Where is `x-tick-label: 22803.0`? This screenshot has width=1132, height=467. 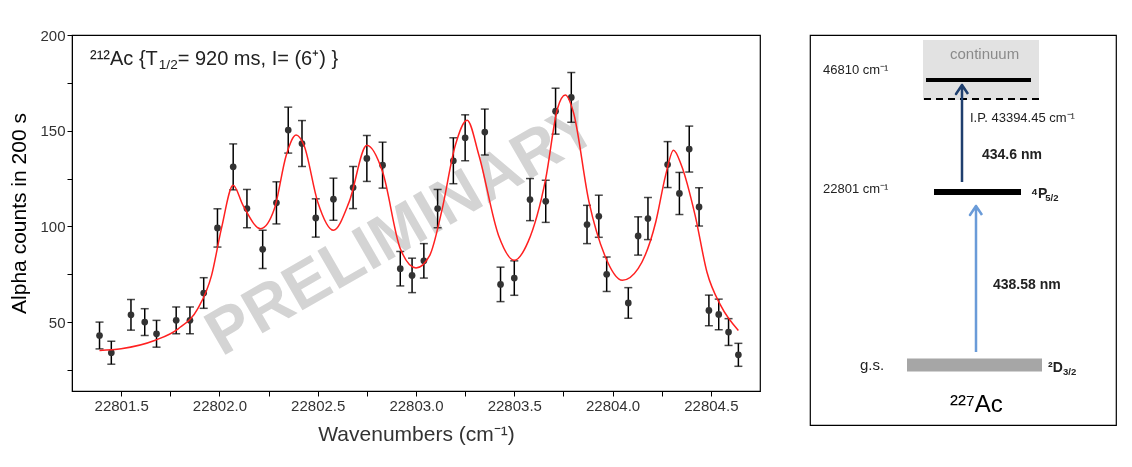
x-tick-label: 22803.0 is located at coordinates (416, 405).